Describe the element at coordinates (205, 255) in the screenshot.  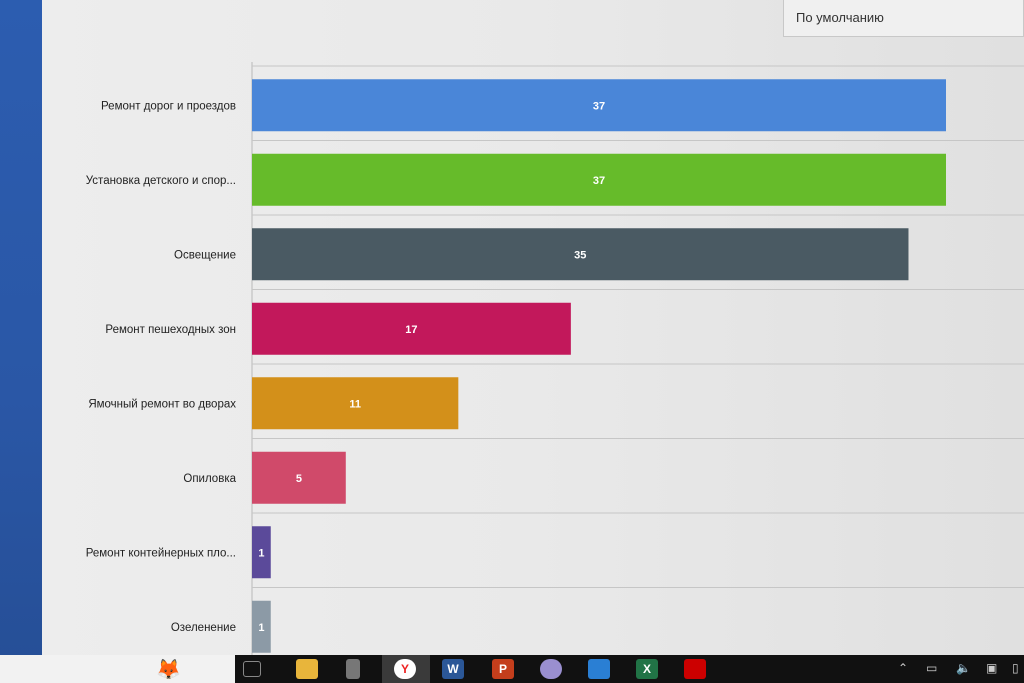
I see `category-label: Освещение` at that location.